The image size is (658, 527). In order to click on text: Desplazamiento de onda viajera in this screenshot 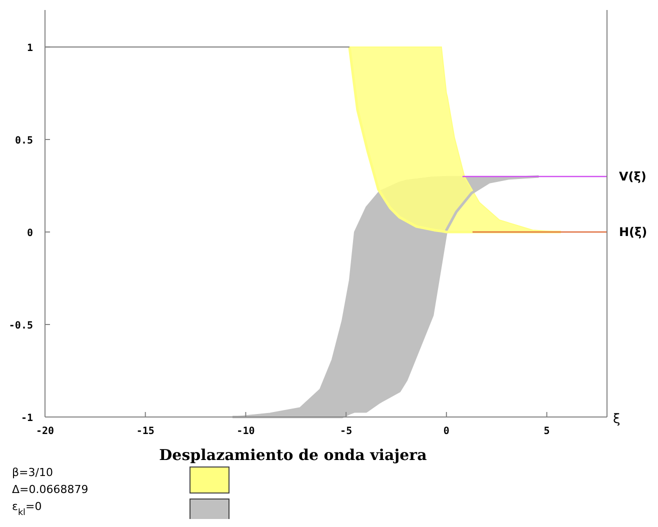, I will do `click(293, 455)`.